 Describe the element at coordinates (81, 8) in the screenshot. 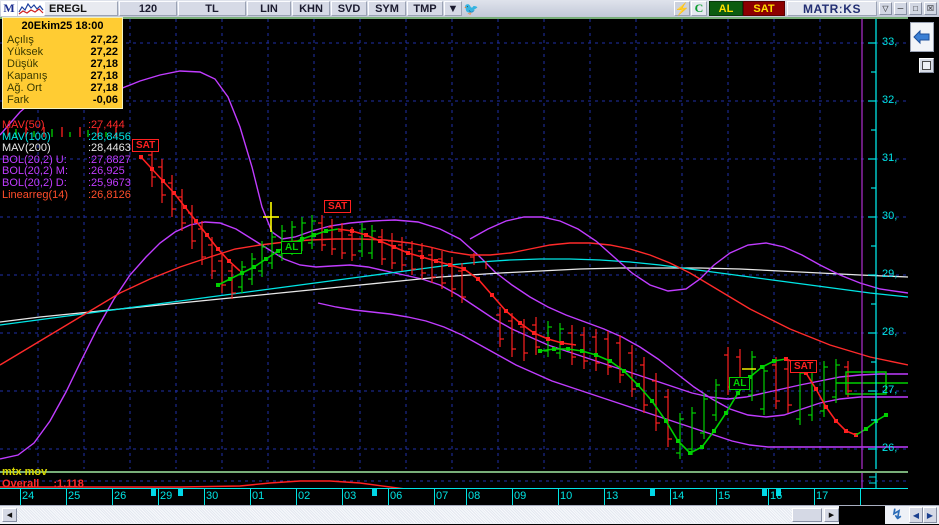

I see `symbol-field: EREGL` at that location.